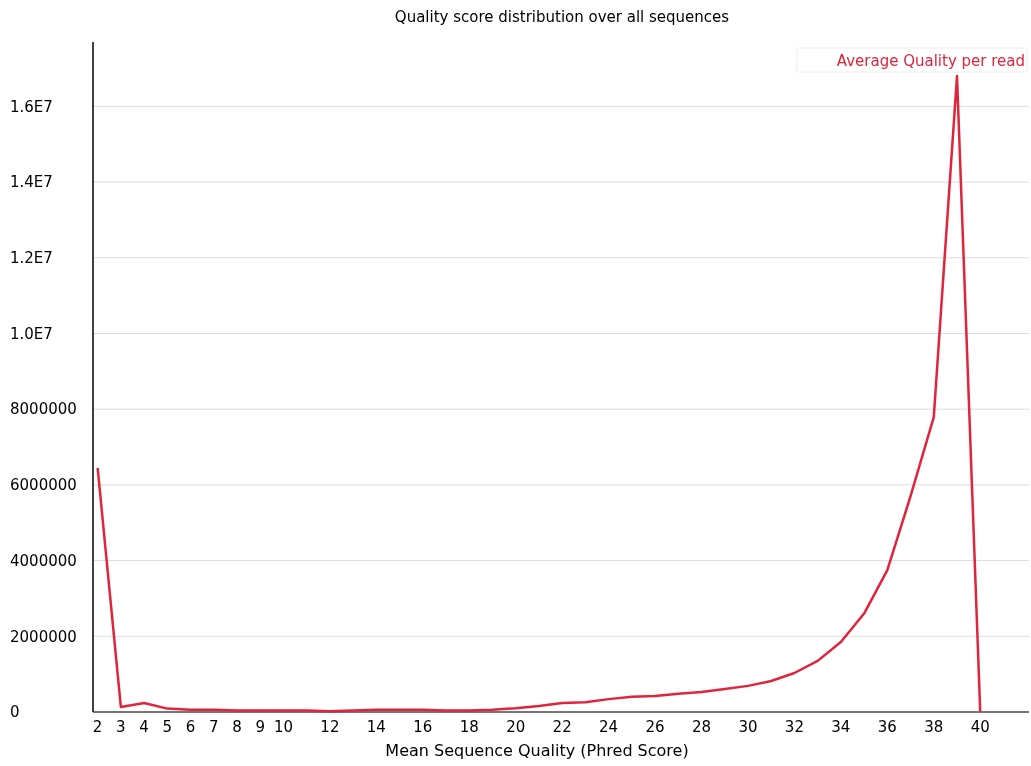 The image size is (1031, 766). What do you see at coordinates (841, 727) in the screenshot?
I see `x-tick-label: 34` at bounding box center [841, 727].